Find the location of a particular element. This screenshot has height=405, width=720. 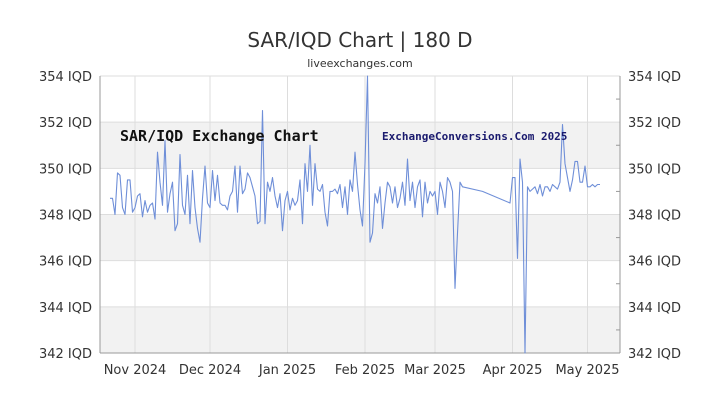

watermark-left: SAR/IQD Exchange Chart is located at coordinates (219, 136).